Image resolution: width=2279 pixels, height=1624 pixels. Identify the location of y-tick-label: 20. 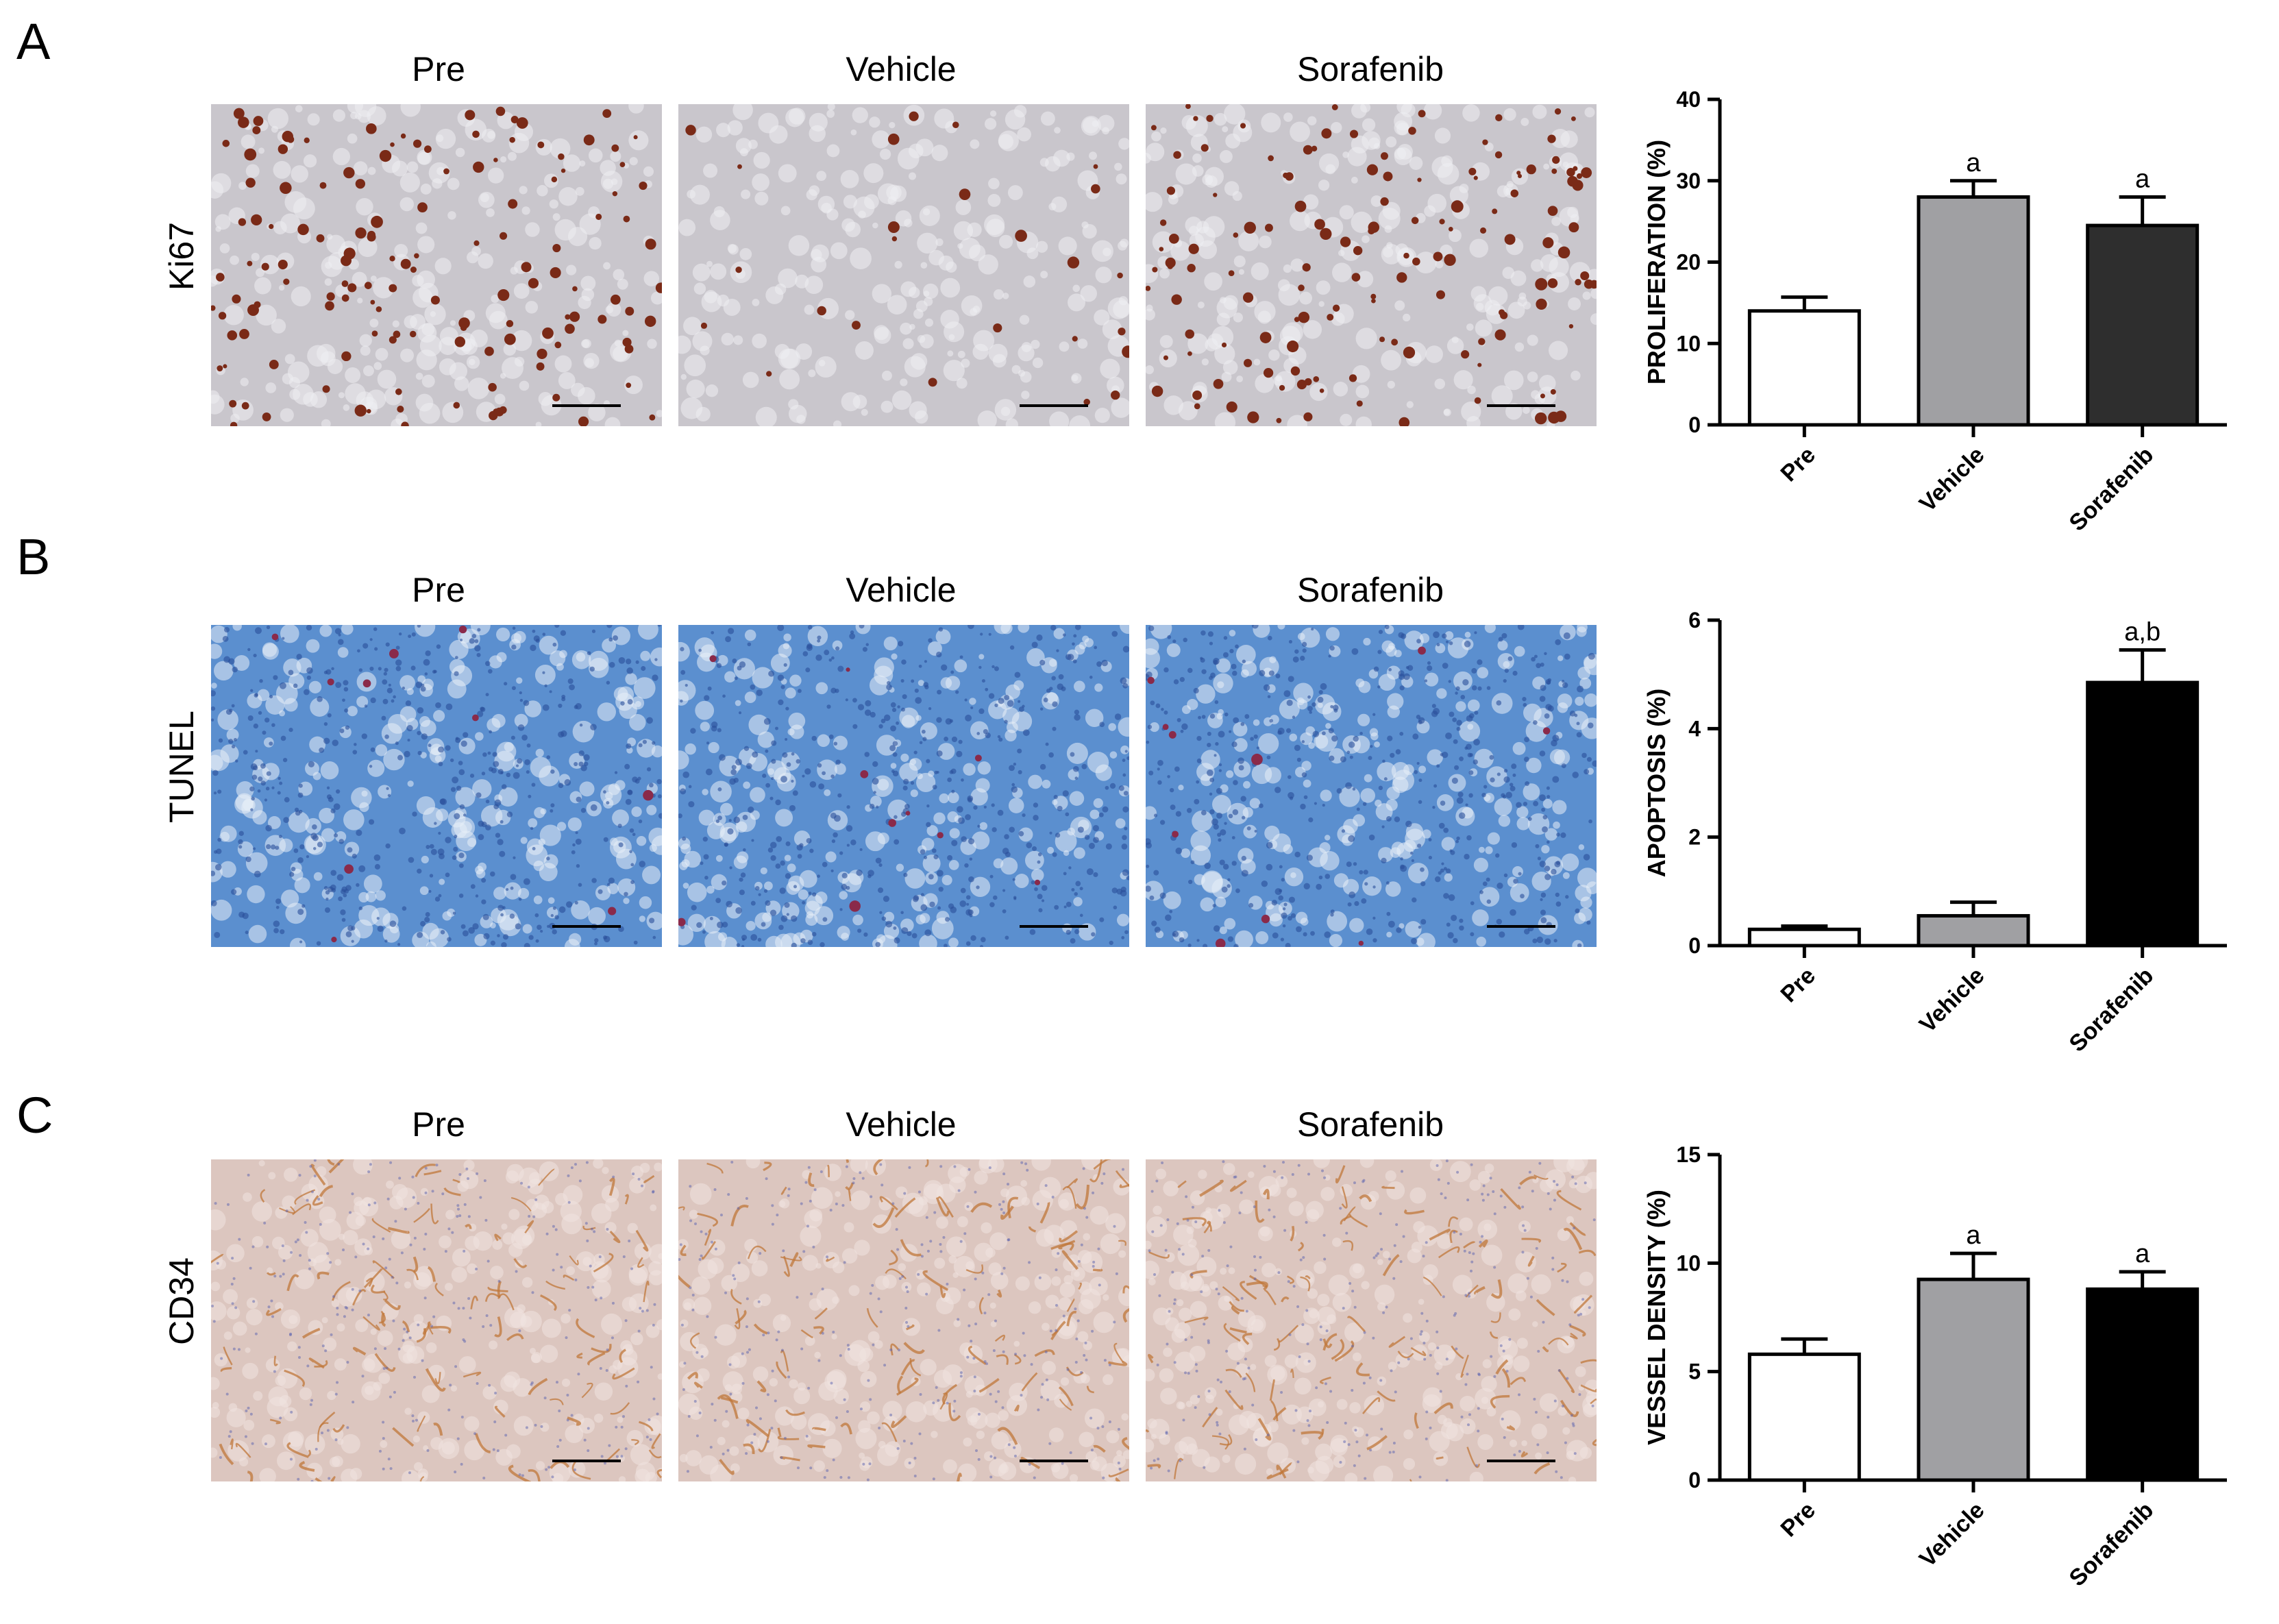
(1689, 262).